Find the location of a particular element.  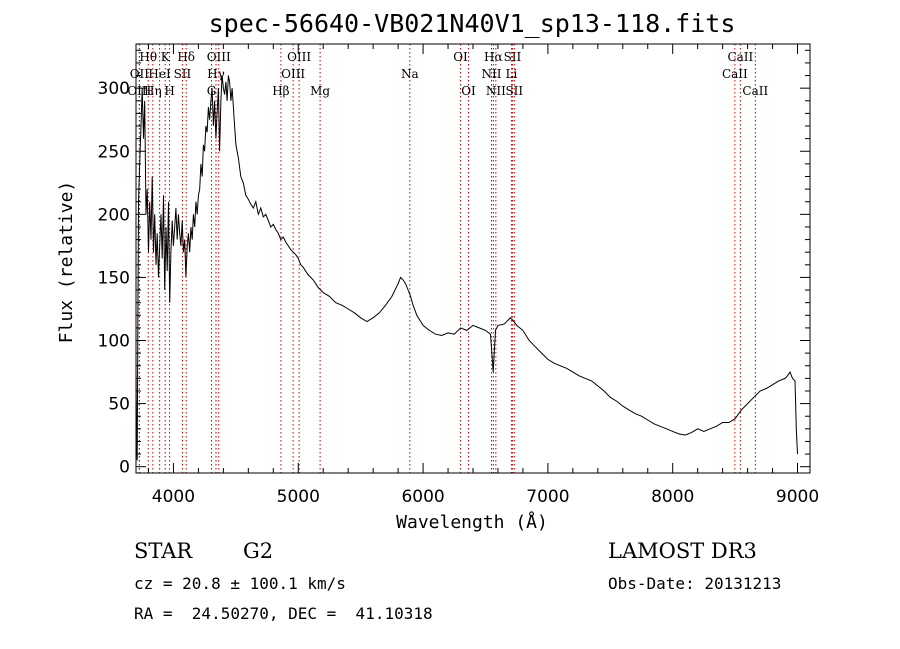

x-tick-label: 4000 is located at coordinates (173, 497).